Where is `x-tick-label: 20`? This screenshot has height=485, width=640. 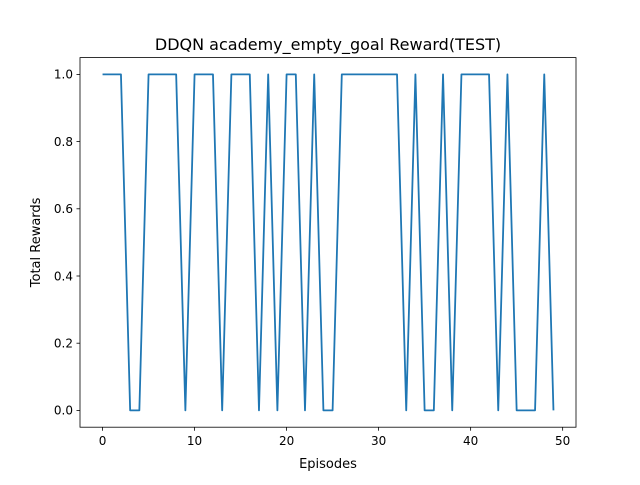 x-tick-label: 20 is located at coordinates (286, 441).